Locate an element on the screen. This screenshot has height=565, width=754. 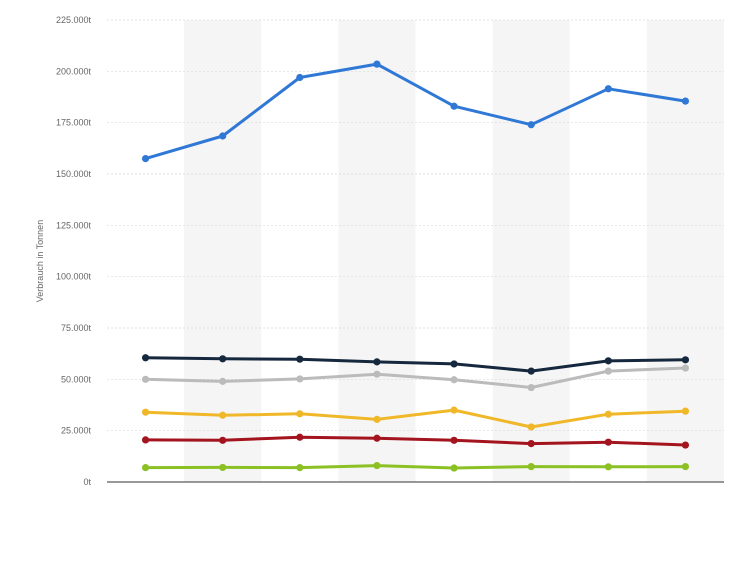
y-tick-label: 200.000t is located at coordinates (74, 71).